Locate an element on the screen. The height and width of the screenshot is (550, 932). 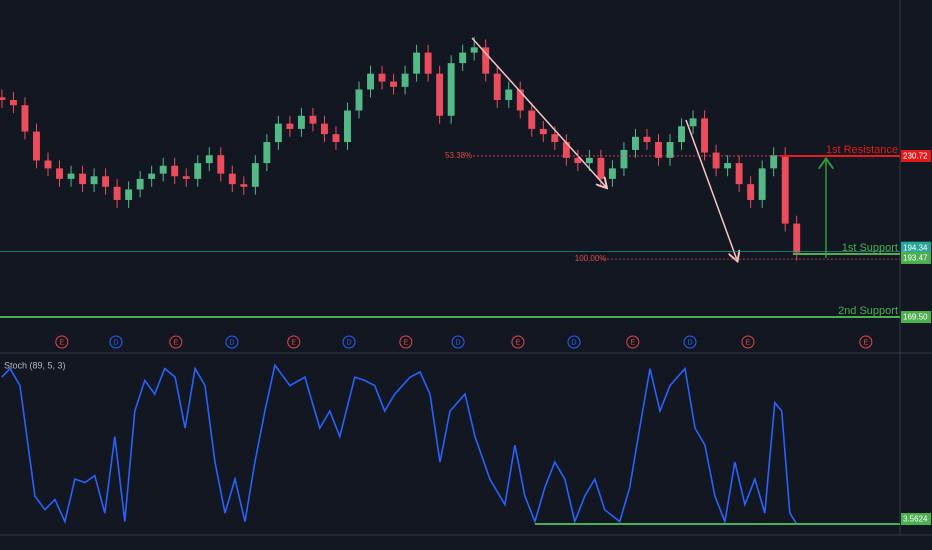
price-label: 169.50 is located at coordinates (915, 317).